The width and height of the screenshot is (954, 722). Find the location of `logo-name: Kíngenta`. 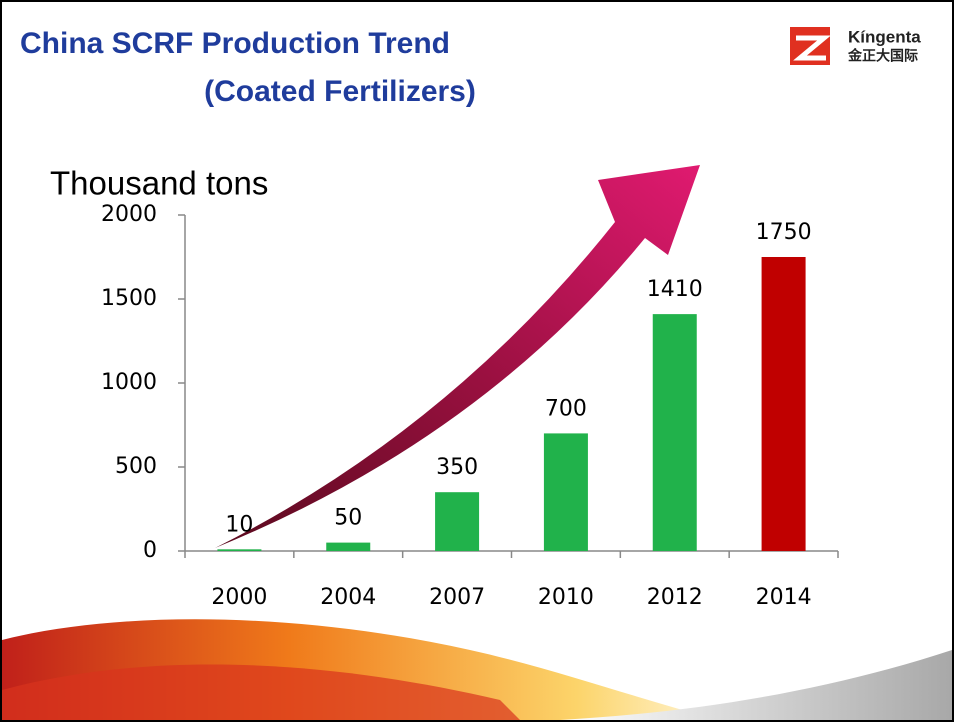

logo-name: Kíngenta is located at coordinates (884, 36).